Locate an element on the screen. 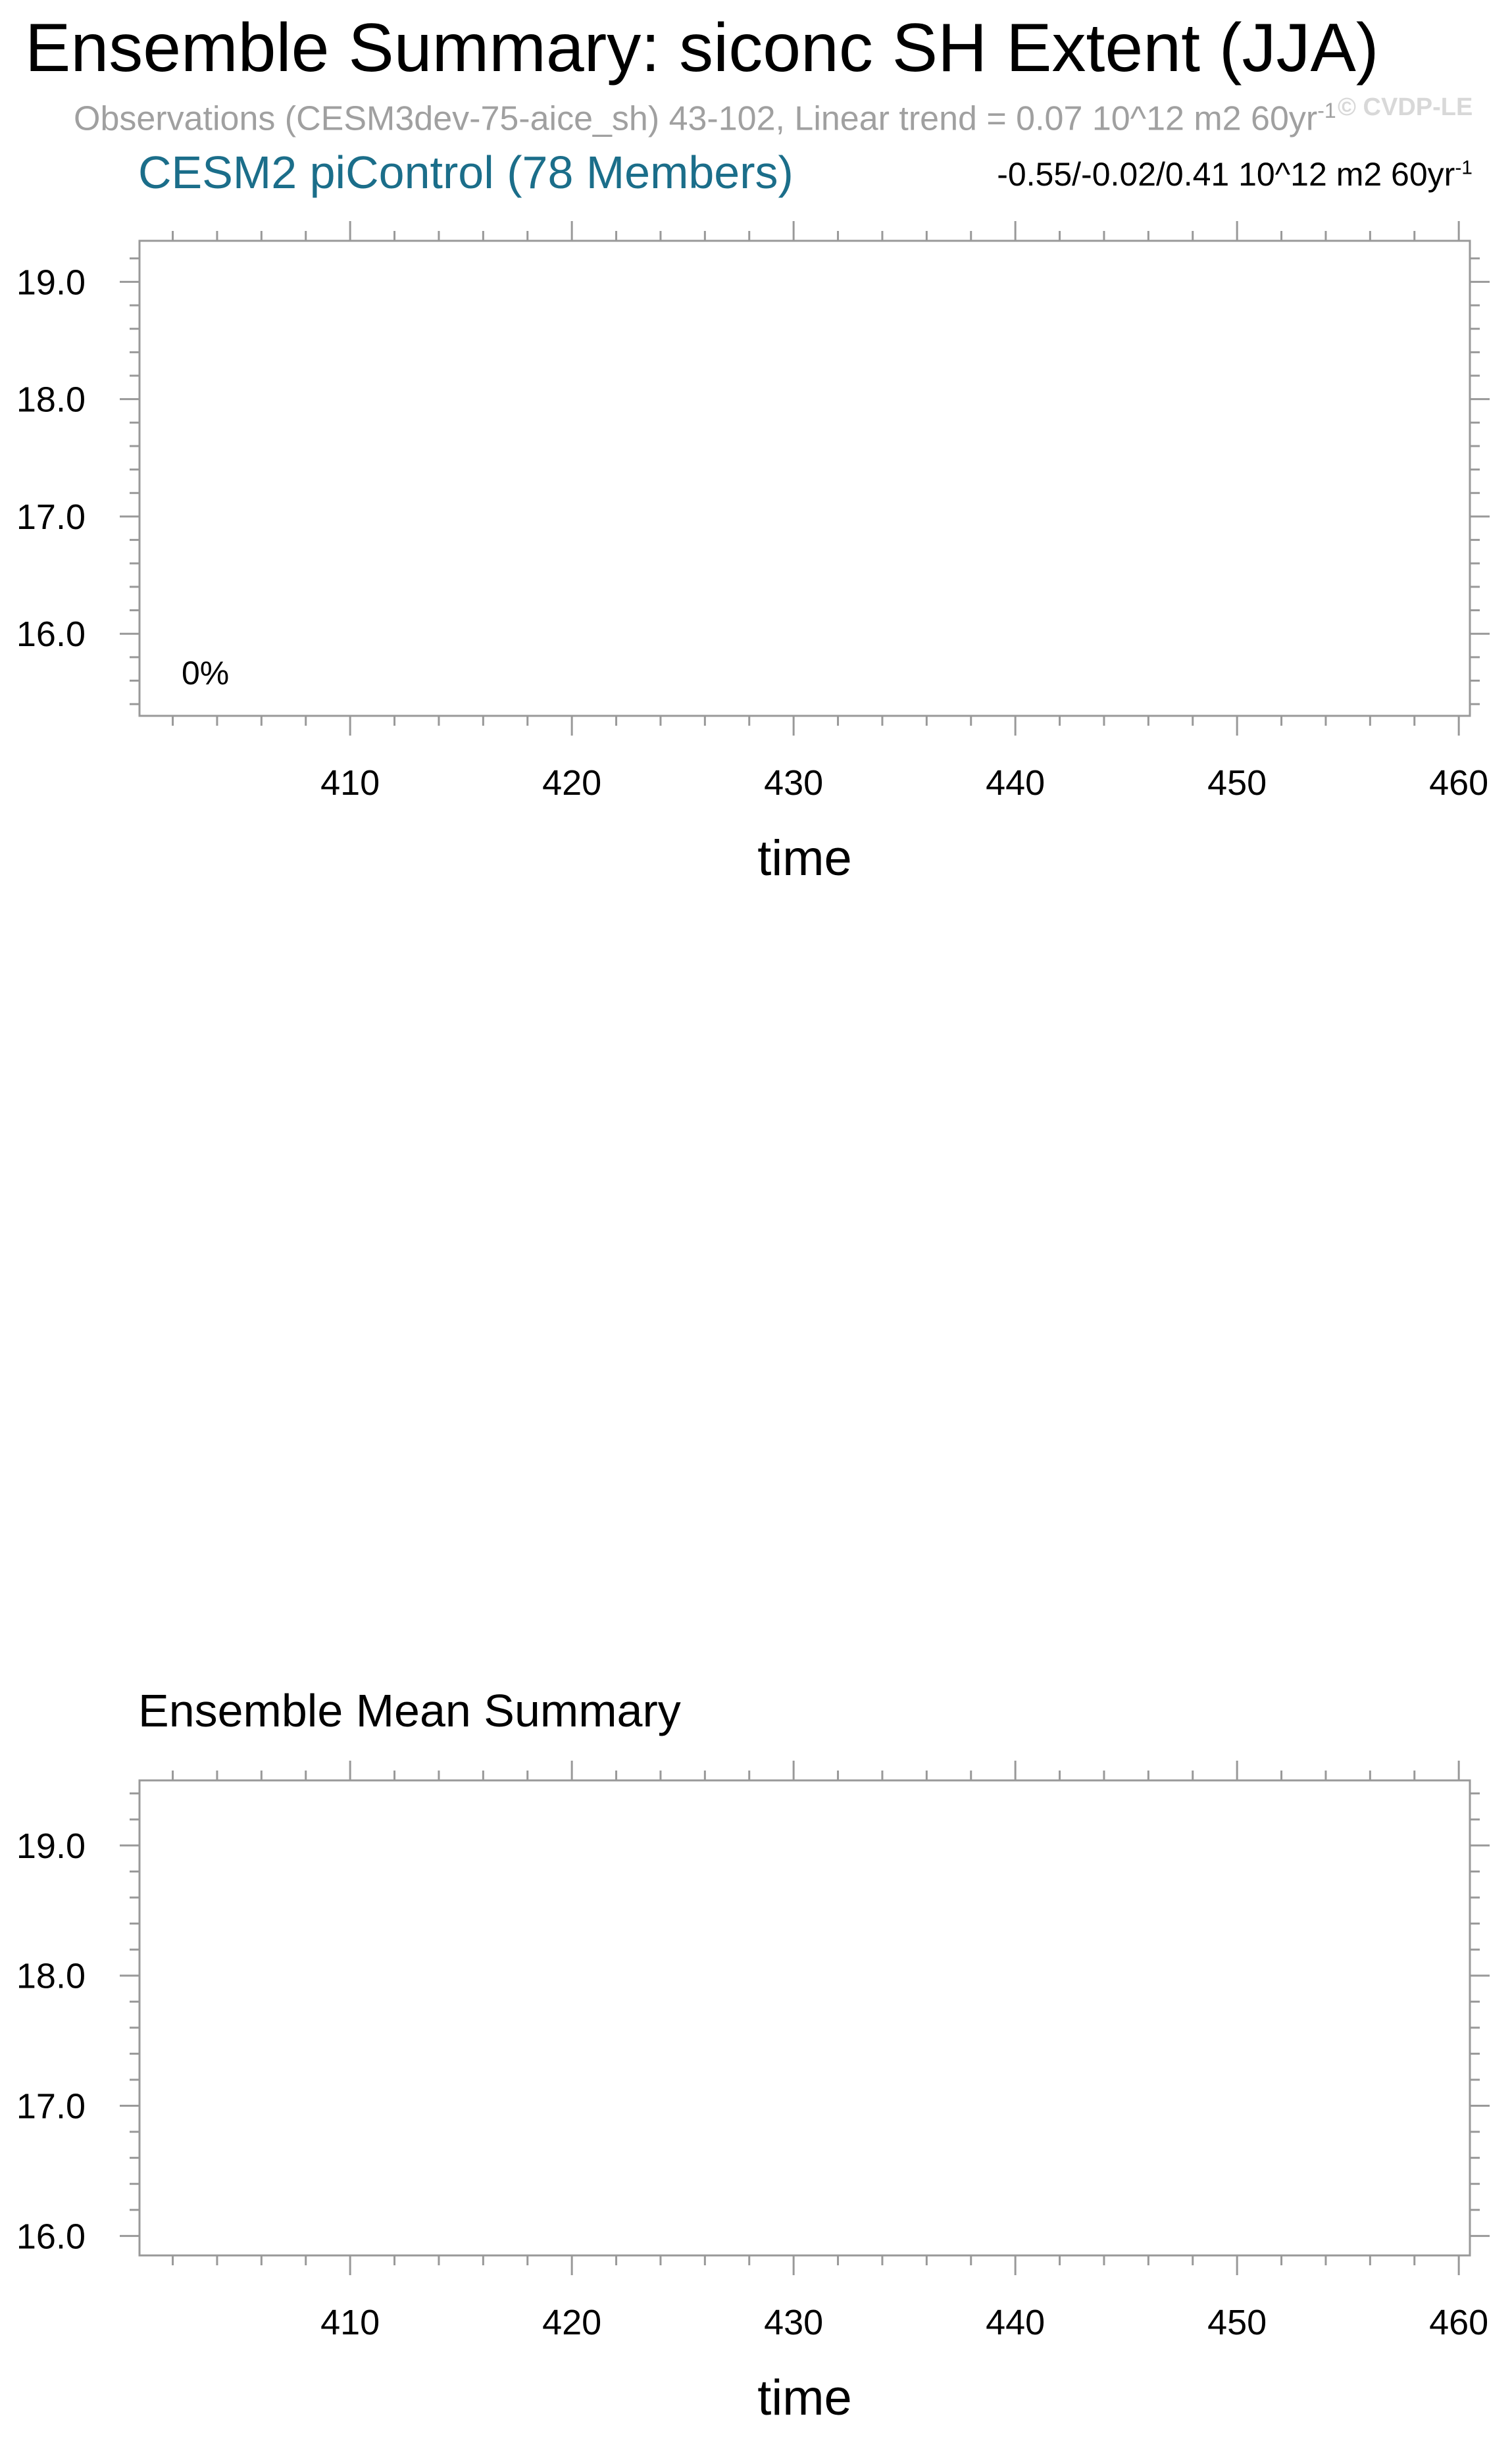 Image resolution: width=1512 pixels, height=2439 pixels. panel1-trend-superscript: -1 is located at coordinates (1464, 168).